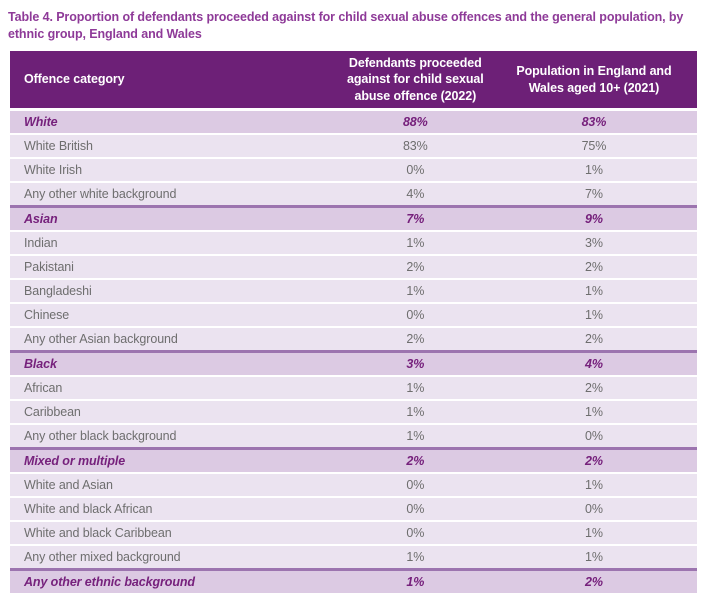 The height and width of the screenshot is (608, 705). I want to click on table-row: White and Asian 0% 1%, so click(353, 484).